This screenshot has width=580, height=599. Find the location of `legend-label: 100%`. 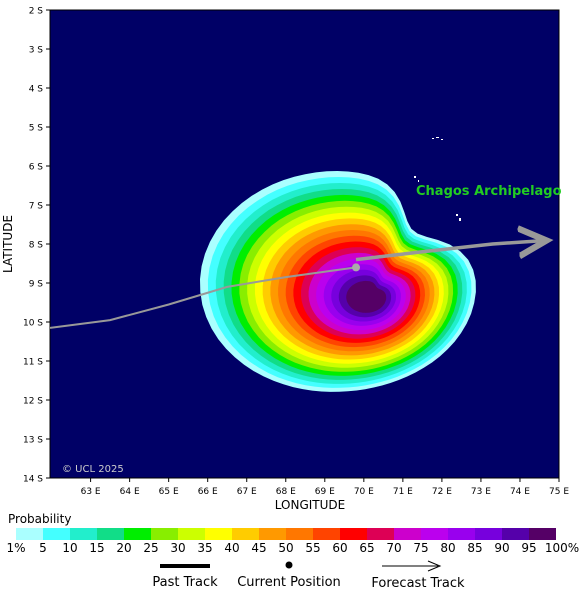

legend-label: 100% is located at coordinates (562, 548).